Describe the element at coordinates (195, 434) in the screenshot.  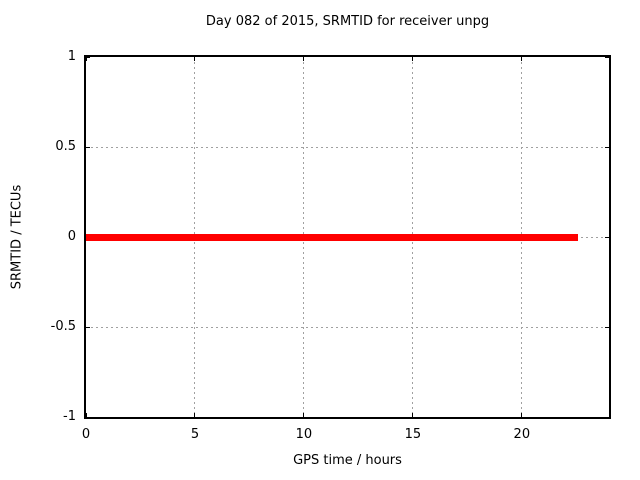
I see `x-tick-label: 5` at that location.